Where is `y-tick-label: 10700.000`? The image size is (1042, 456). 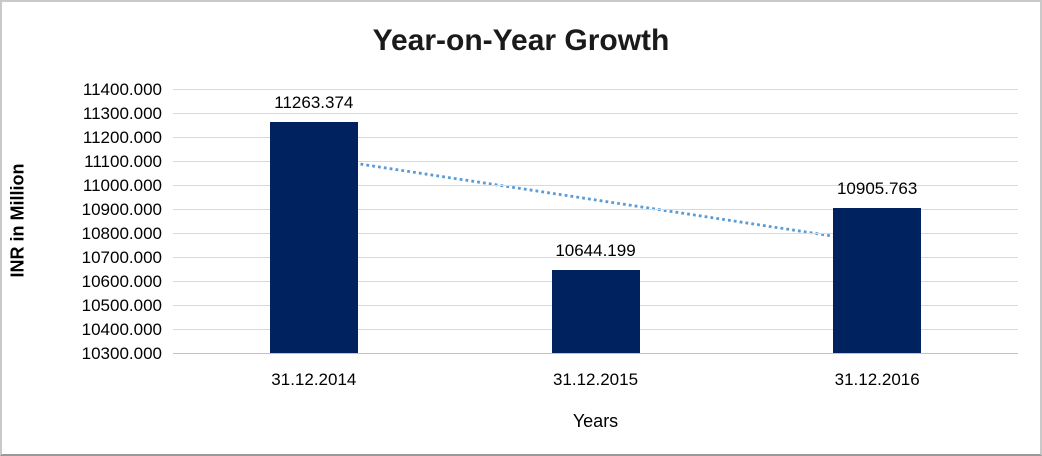 y-tick-label: 10700.000 is located at coordinates (121, 257).